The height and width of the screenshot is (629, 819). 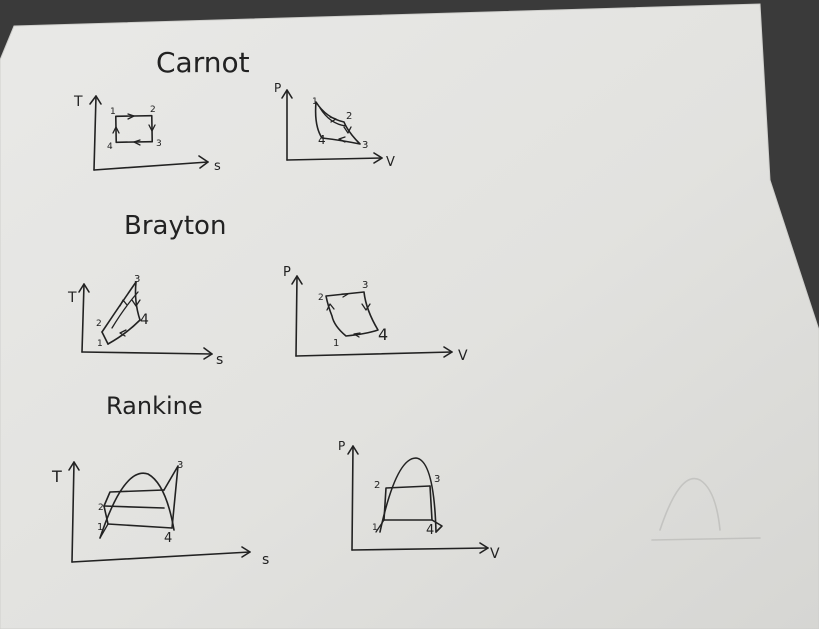 I want to click on brayton-pv-point-3: 3, so click(x=365, y=285).